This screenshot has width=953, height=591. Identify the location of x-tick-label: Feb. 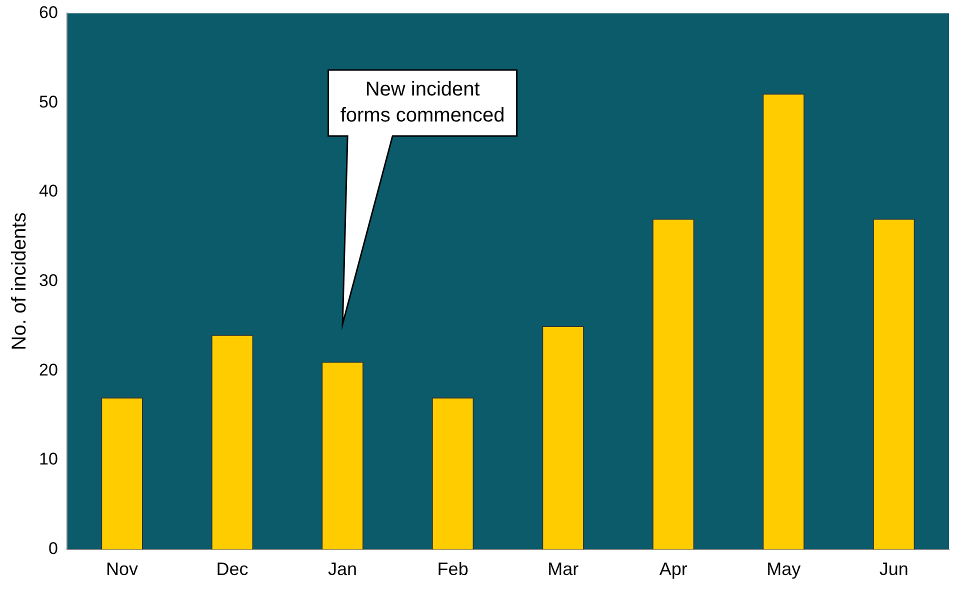
(452, 569).